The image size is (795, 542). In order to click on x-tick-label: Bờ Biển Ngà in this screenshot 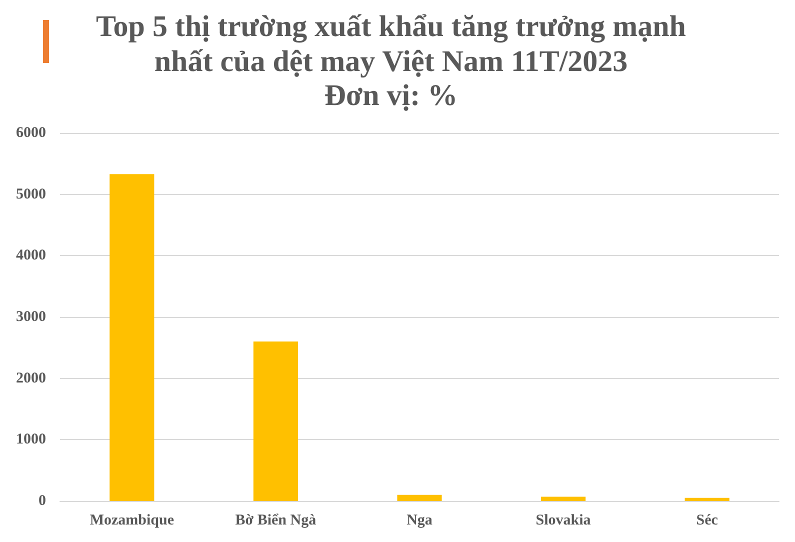, I will do `click(276, 520)`.